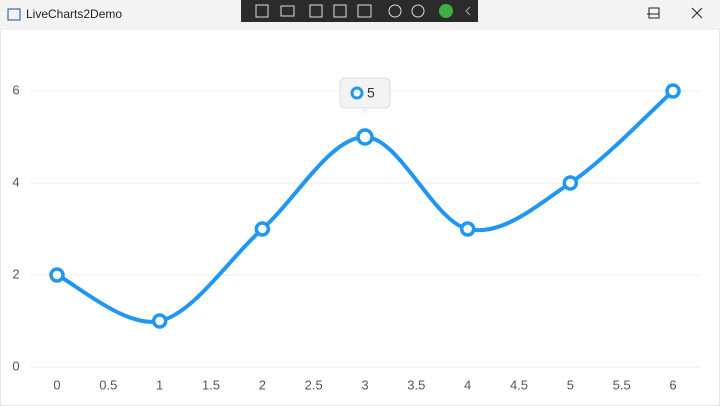 Image resolution: width=720 pixels, height=406 pixels. Describe the element at coordinates (56, 384) in the screenshot. I see `x-tick-label: 0` at that location.